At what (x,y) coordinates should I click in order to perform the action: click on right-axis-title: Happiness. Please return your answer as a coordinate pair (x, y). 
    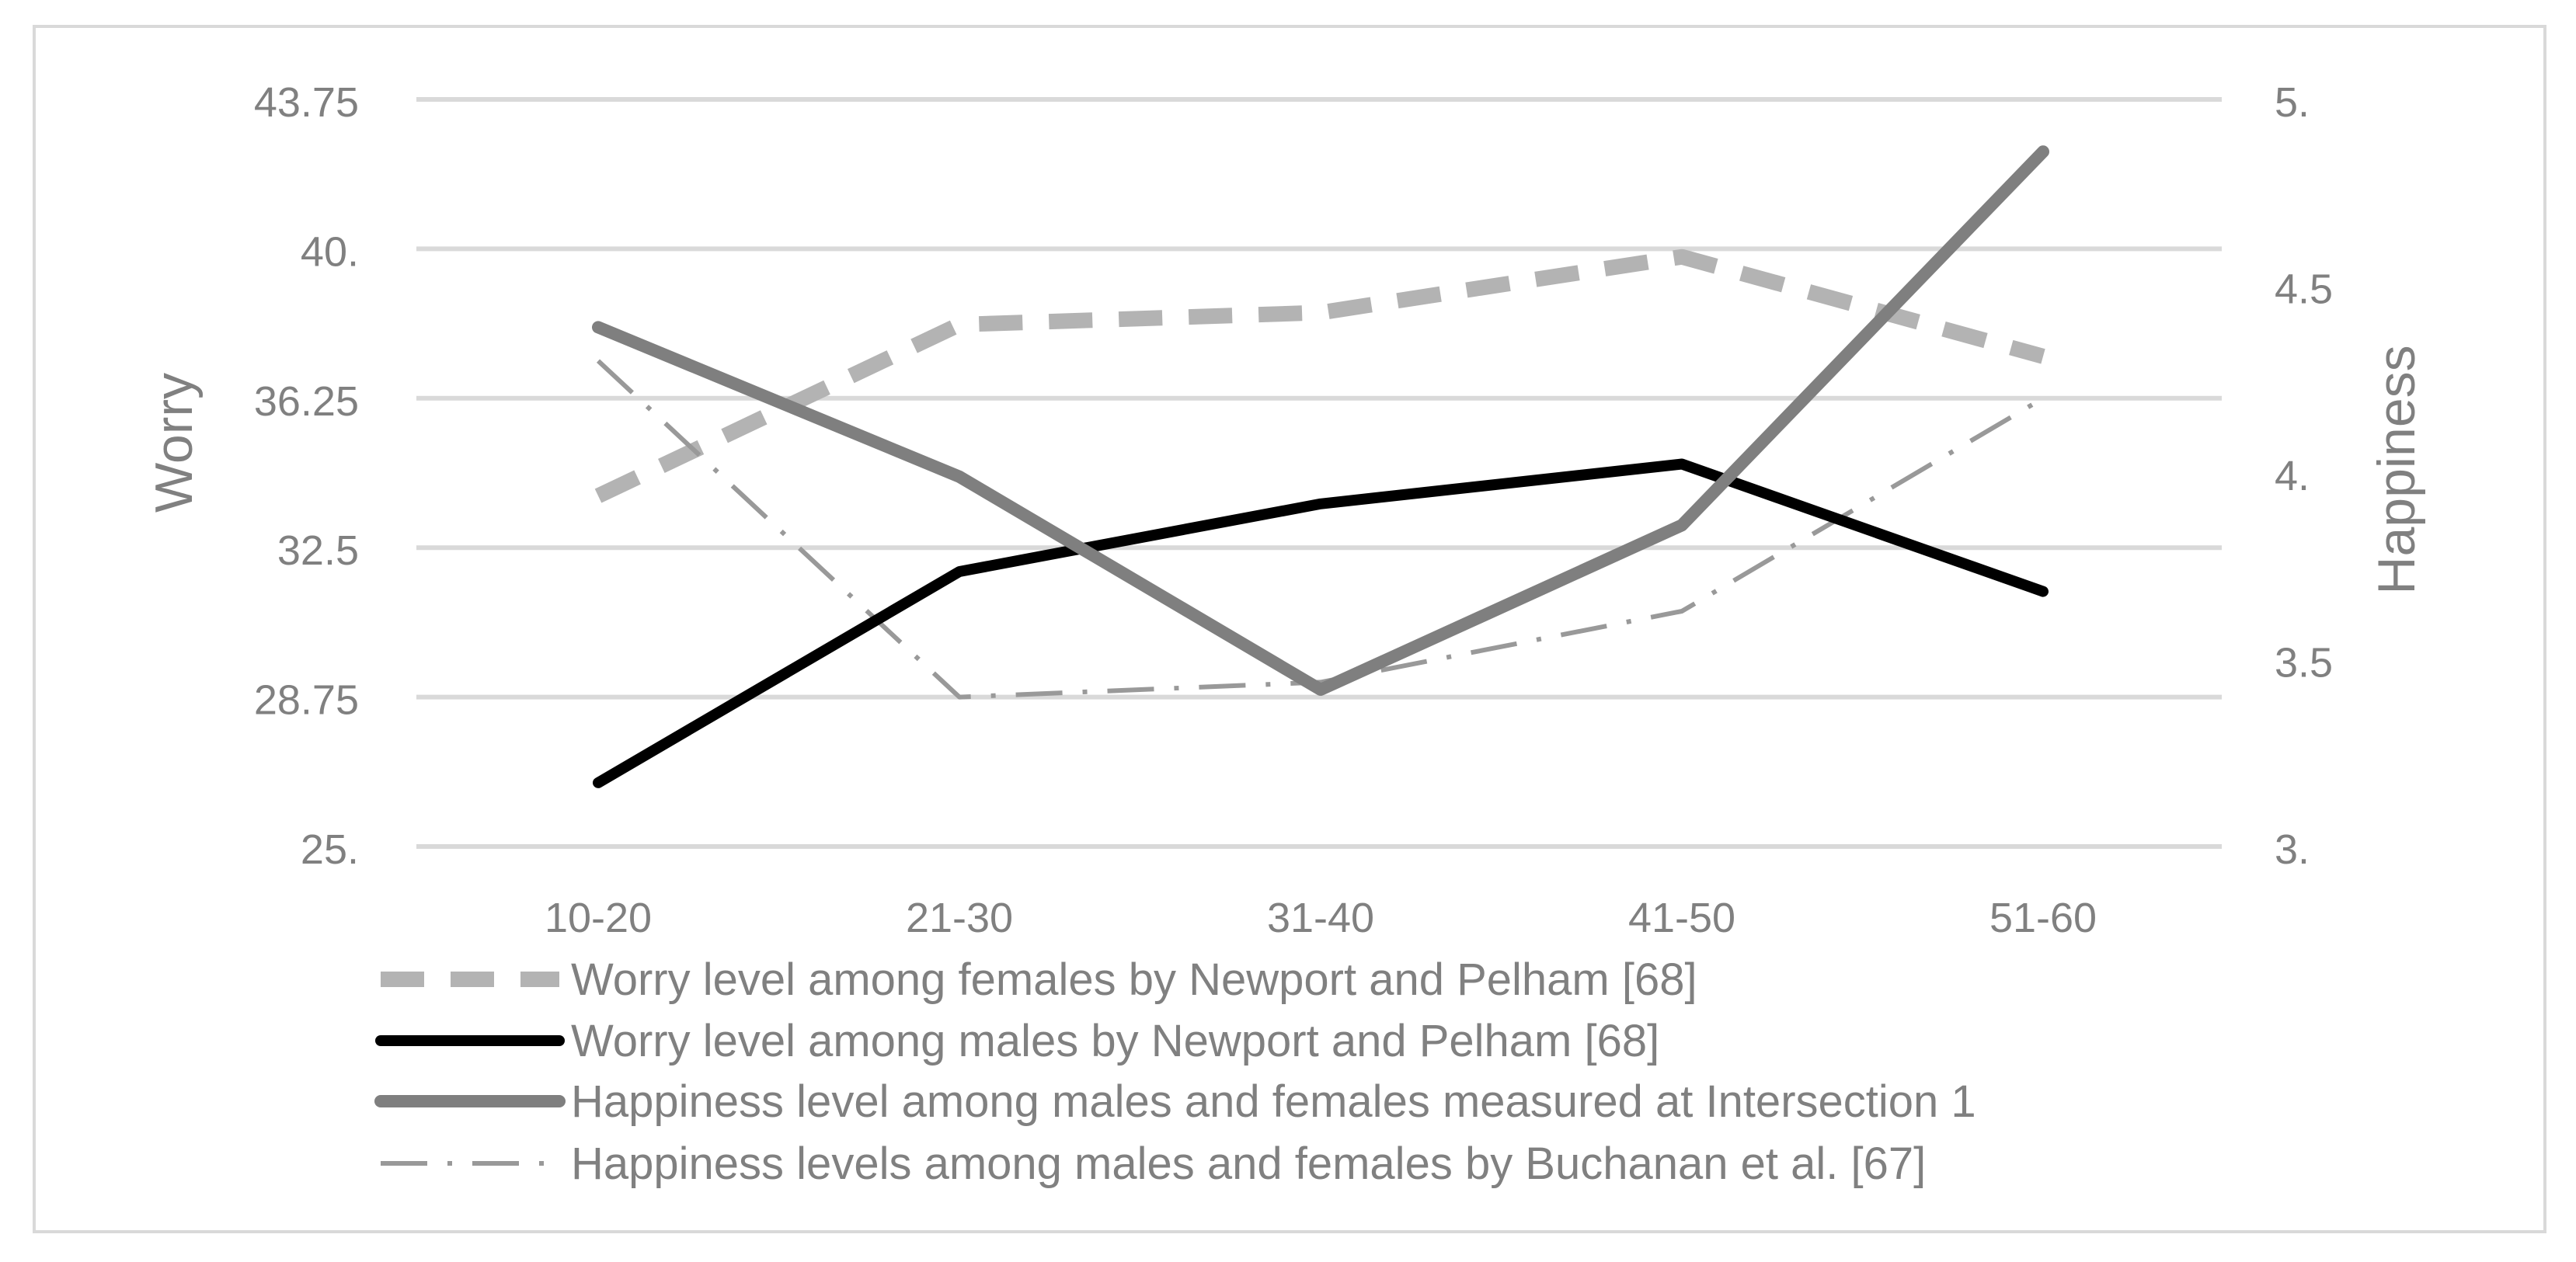
    Looking at the image, I should click on (2396, 469).